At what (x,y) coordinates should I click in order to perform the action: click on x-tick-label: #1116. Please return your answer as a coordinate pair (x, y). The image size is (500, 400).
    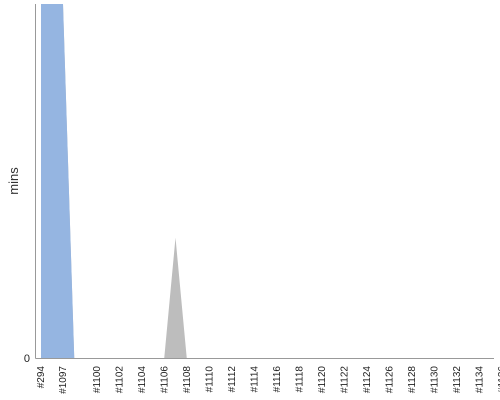
    Looking at the image, I should click on (277, 379).